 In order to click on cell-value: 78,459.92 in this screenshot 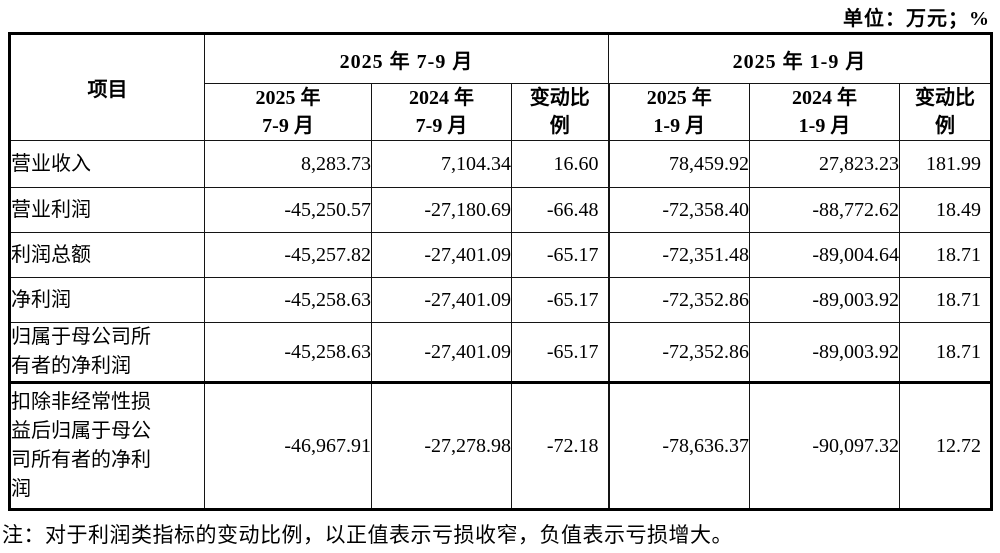, I will do `click(679, 164)`.